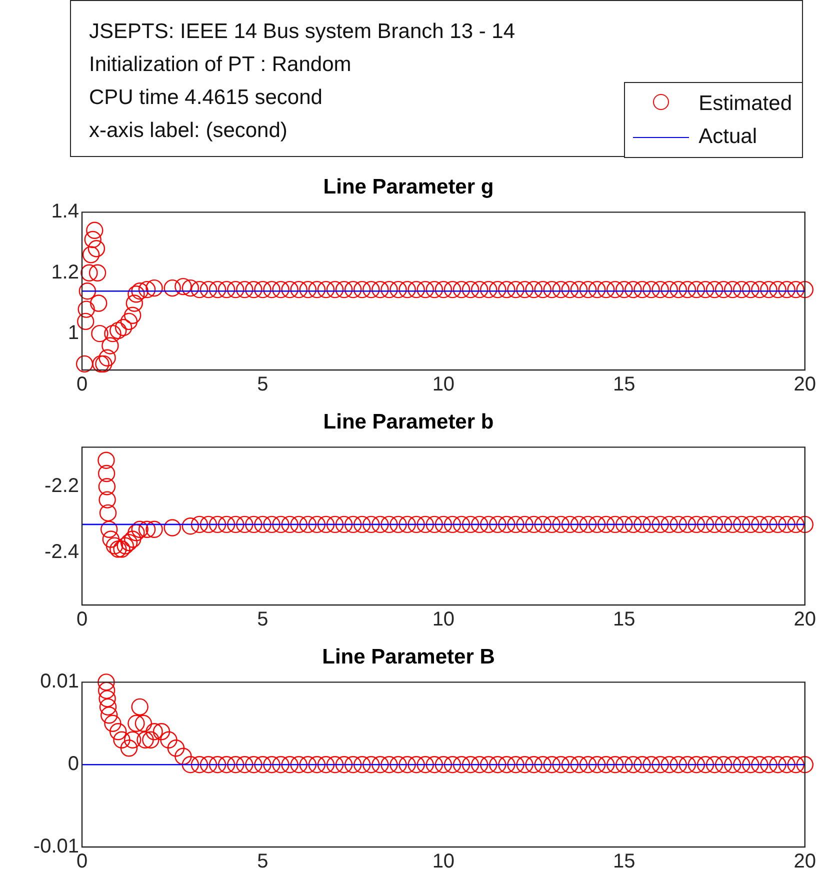 This screenshot has height=877, width=819. I want to click on y-tick-label: -2.4, so click(61, 551).